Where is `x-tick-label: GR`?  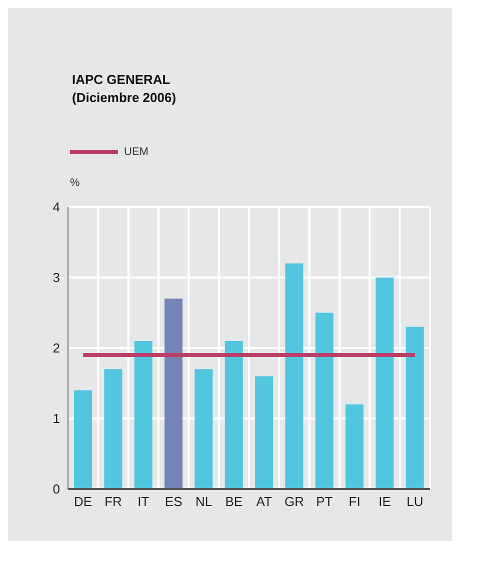 x-tick-label: GR is located at coordinates (294, 502).